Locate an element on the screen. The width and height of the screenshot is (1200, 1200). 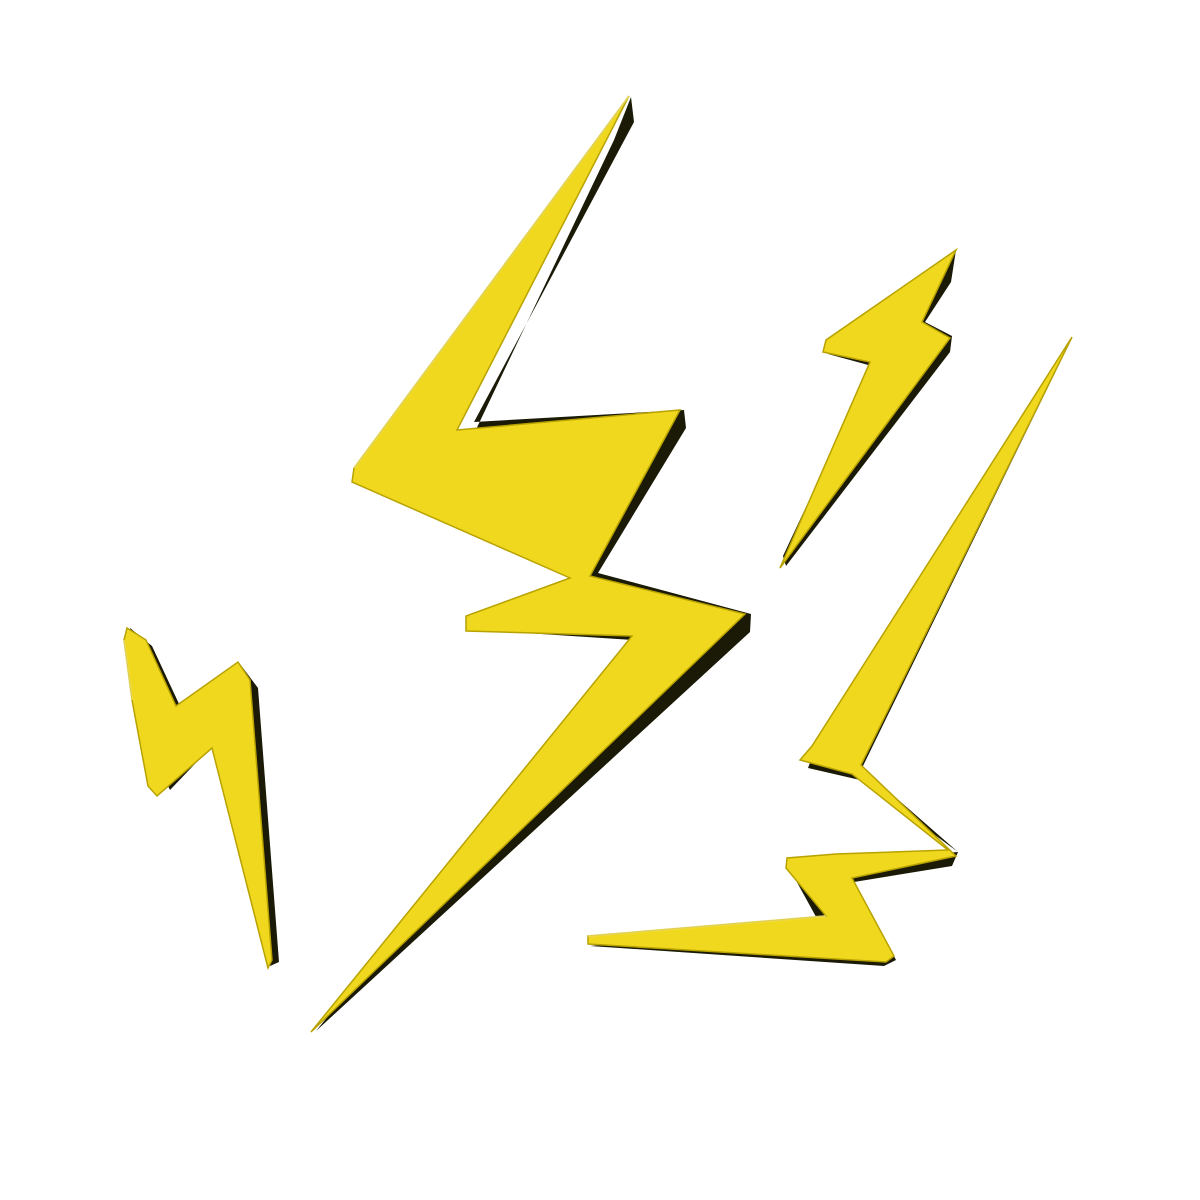
large-bolt-highlight is located at coordinates (491, 282).